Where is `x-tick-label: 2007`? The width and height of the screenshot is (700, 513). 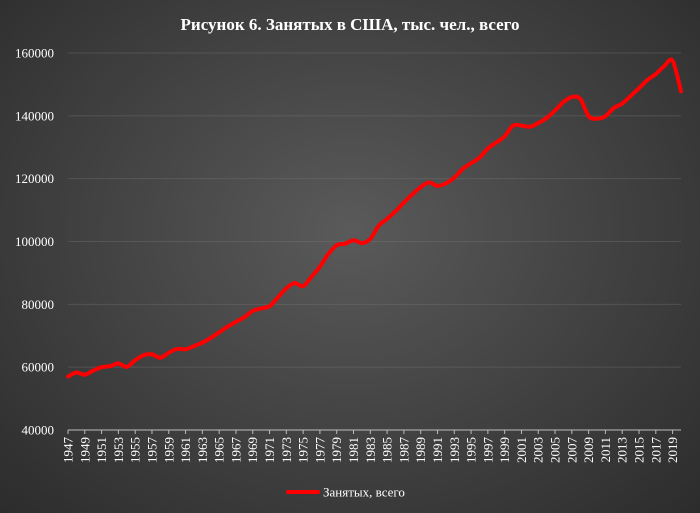
x-tick-label: 2007 is located at coordinates (571, 450).